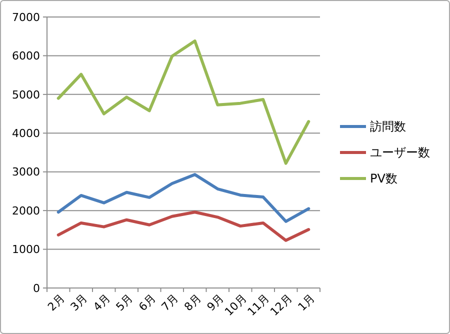 The height and width of the screenshot is (334, 450). I want to click on y-tick-label: 6000, so click(26, 56).